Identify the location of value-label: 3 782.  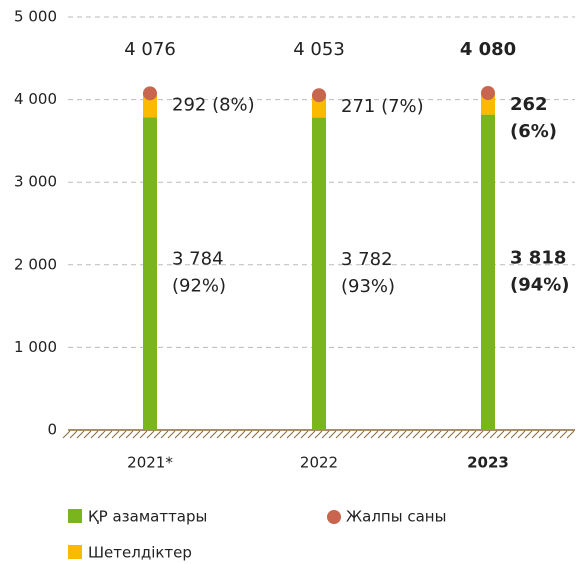
(367, 259).